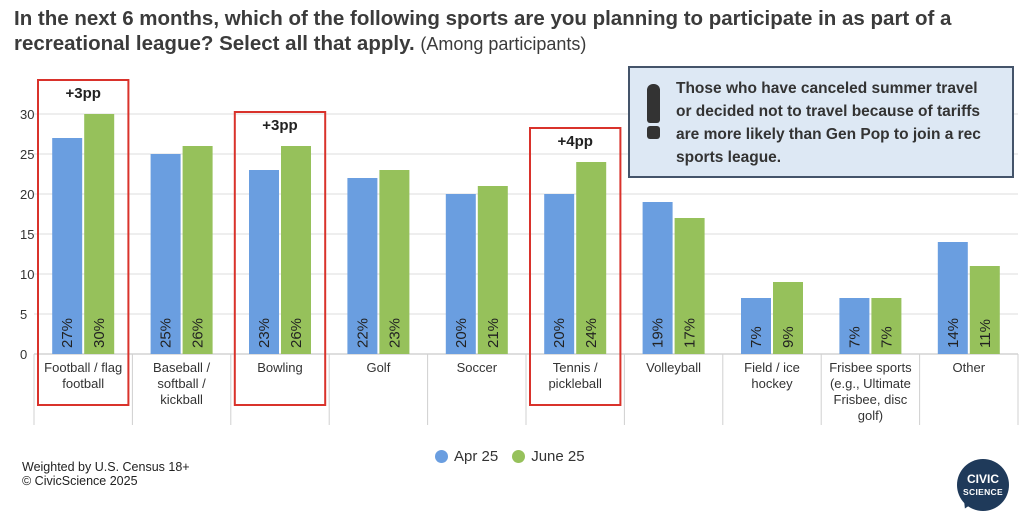 This screenshot has width=1024, height=515. What do you see at coordinates (575, 383) in the screenshot?
I see `x-tick-label: pickleball` at bounding box center [575, 383].